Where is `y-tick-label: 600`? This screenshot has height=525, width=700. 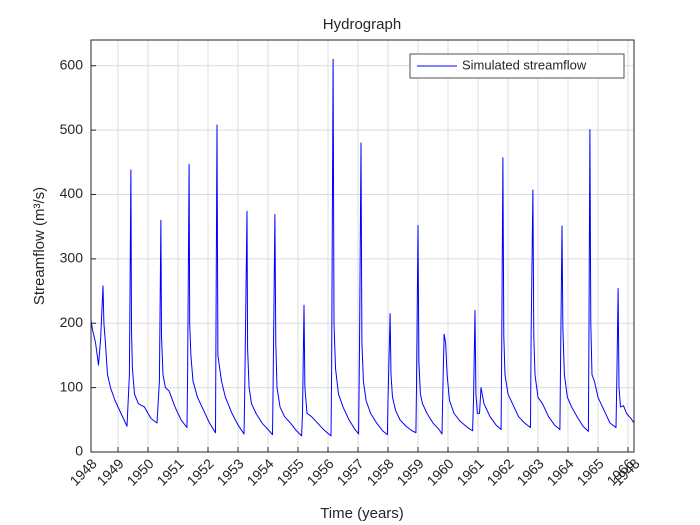 y-tick-label: 600 is located at coordinates (72, 64).